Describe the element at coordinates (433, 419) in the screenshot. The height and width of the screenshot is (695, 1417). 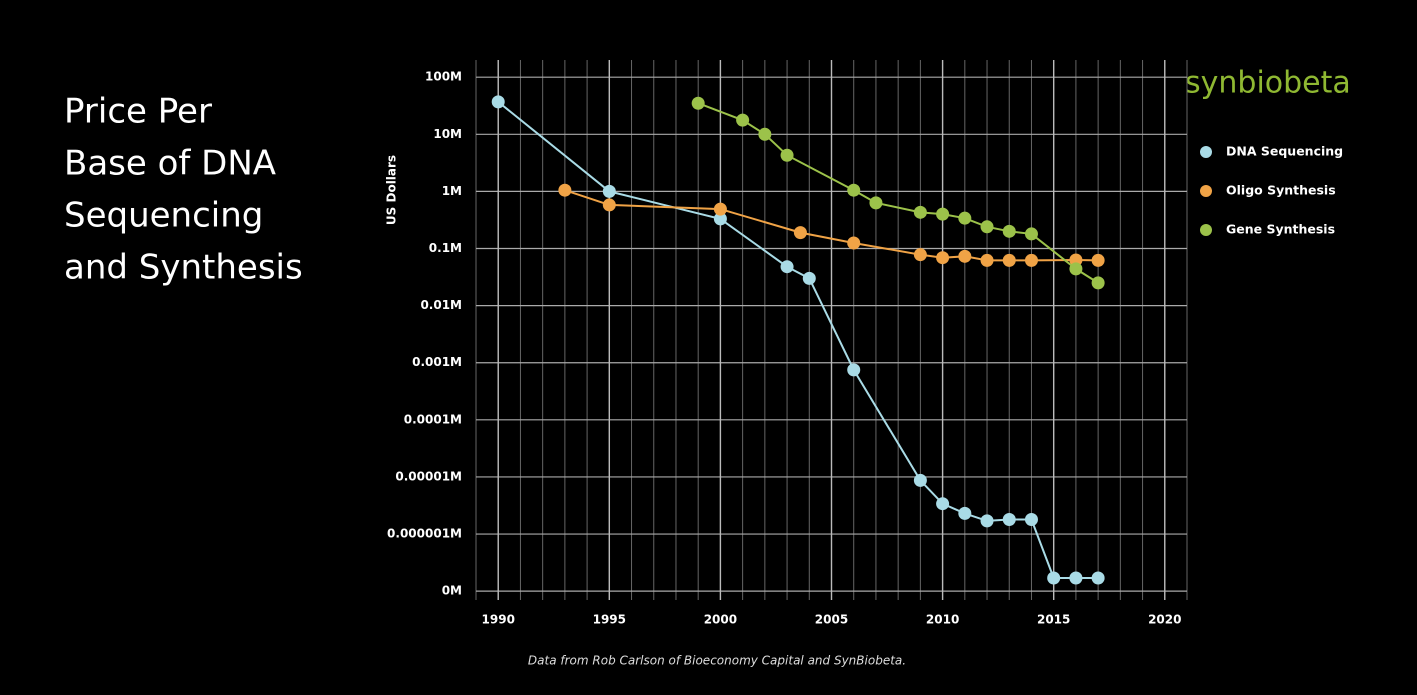
I see `y-tick-label: 0.0001M` at that location.